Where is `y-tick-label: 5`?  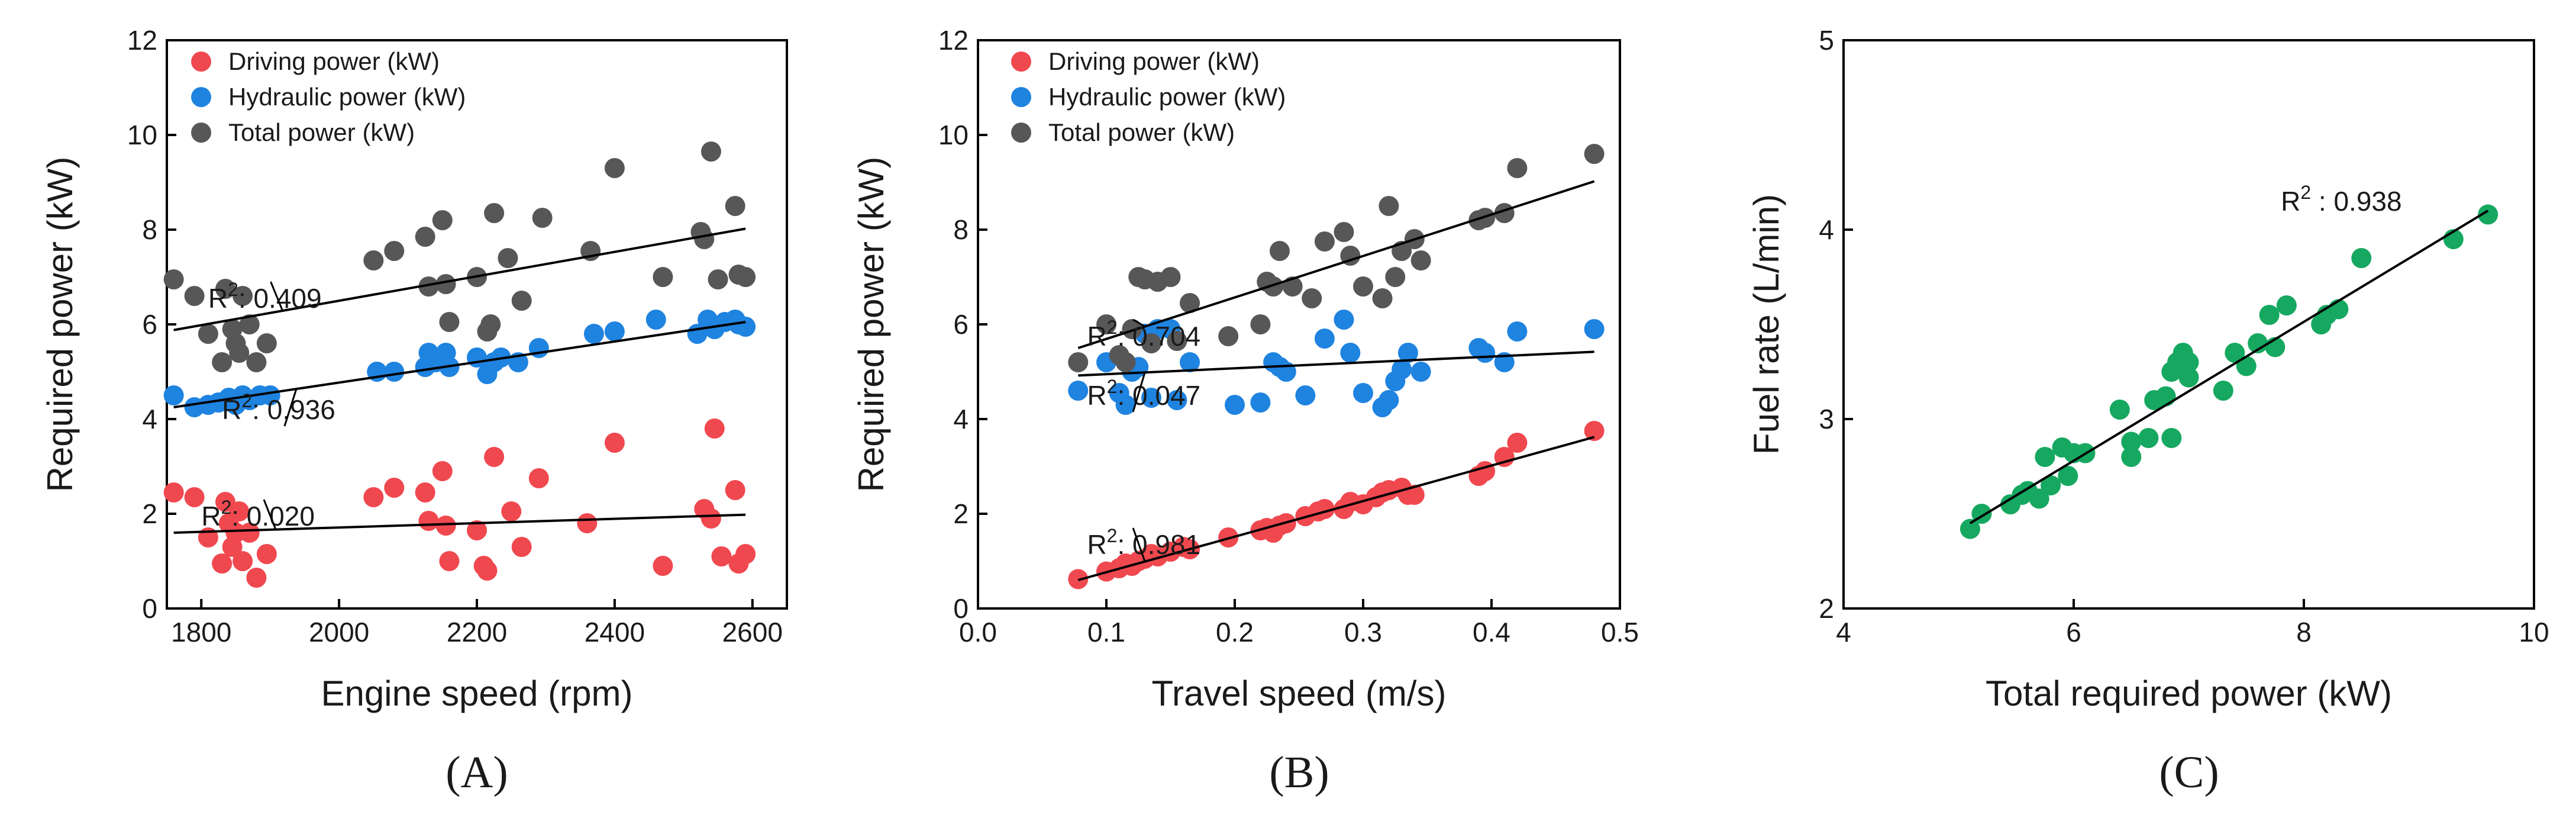 y-tick-label: 5 is located at coordinates (1826, 40).